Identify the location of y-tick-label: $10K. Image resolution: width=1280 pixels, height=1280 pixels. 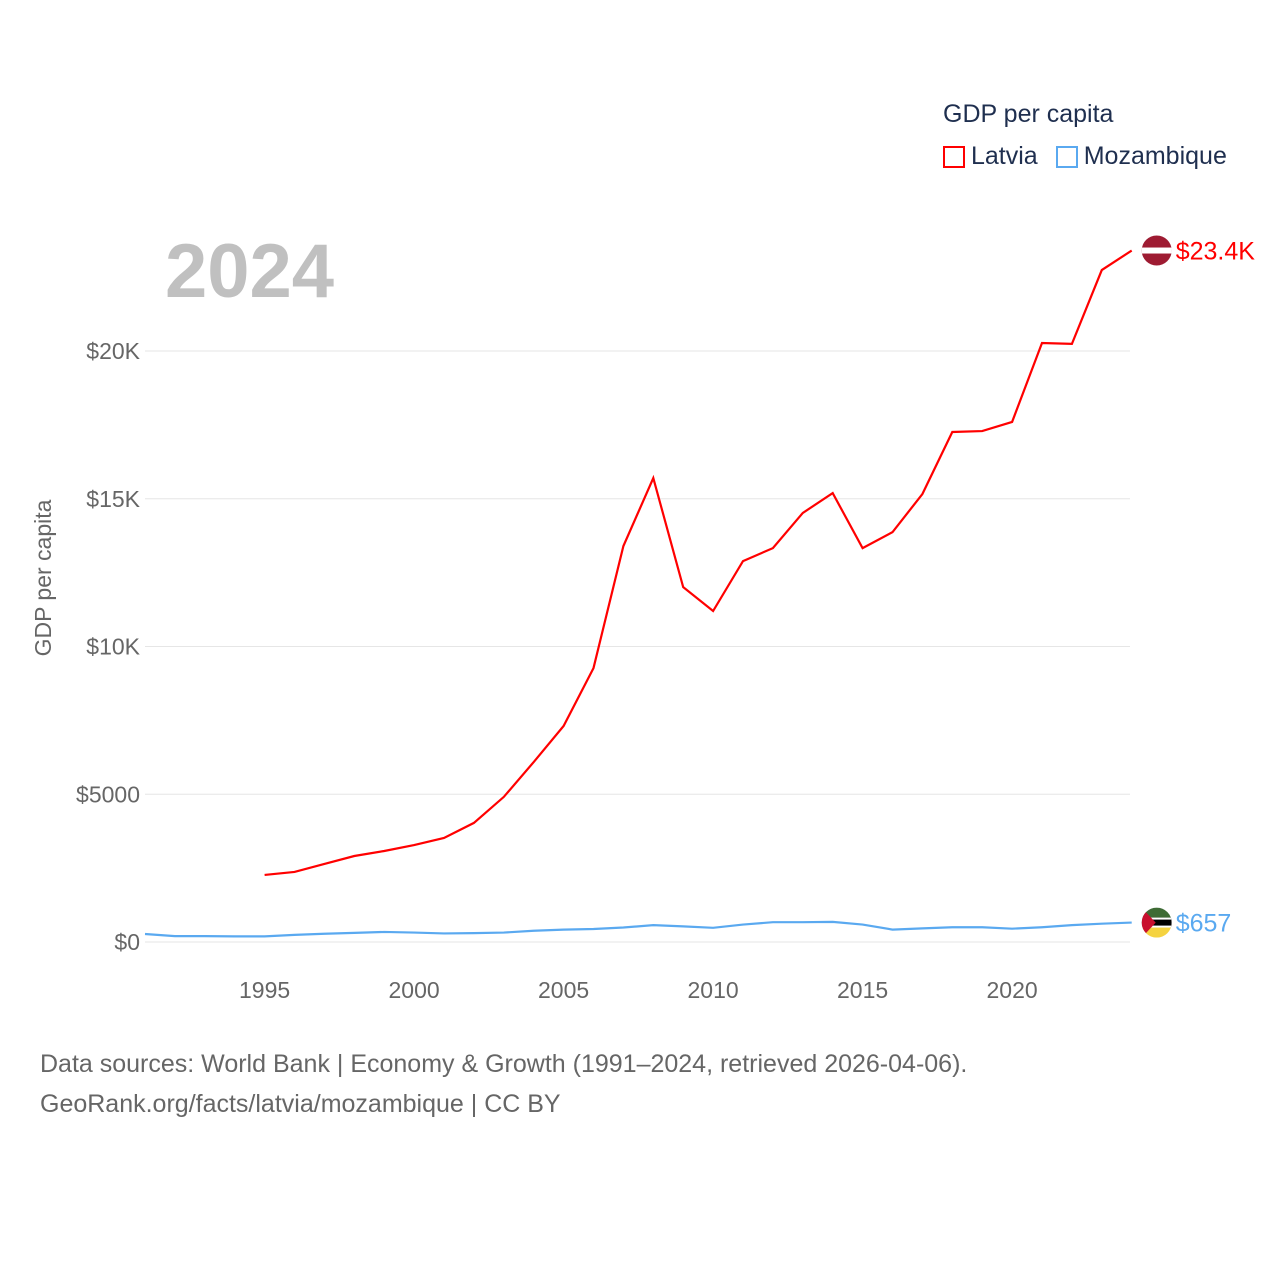
(113, 647).